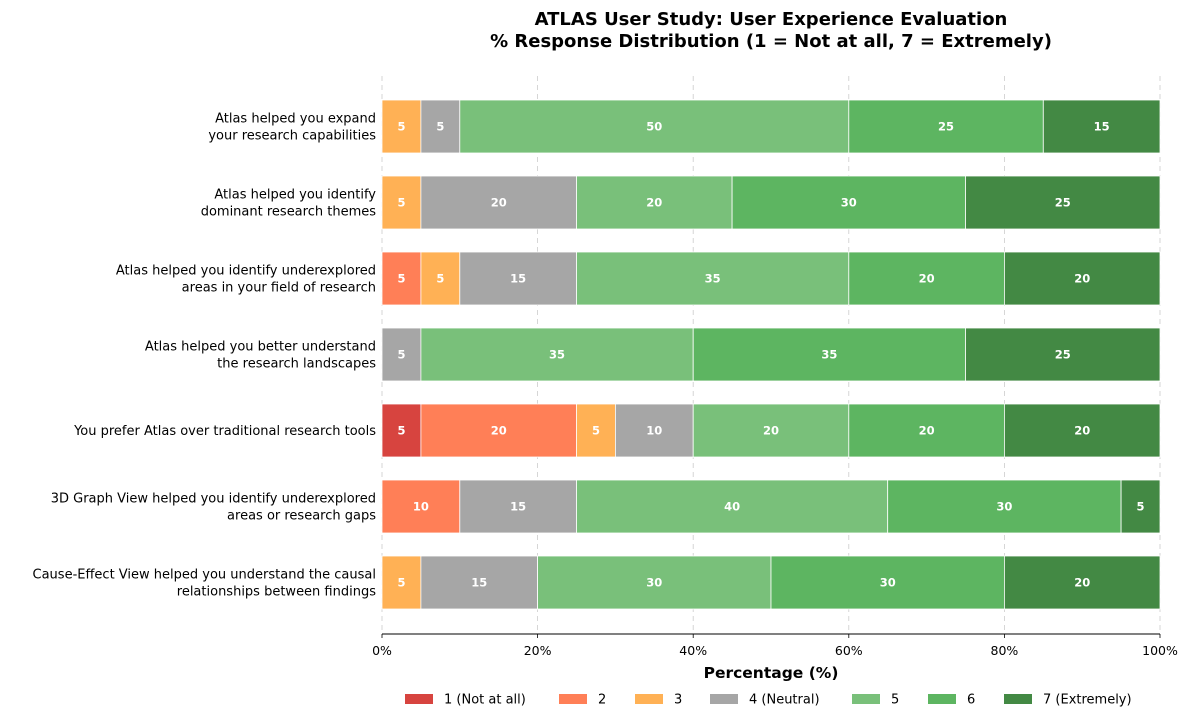 The width and height of the screenshot is (1190, 722). Describe the element at coordinates (292, 136) in the screenshot. I see `category-label: your research capabilities` at that location.